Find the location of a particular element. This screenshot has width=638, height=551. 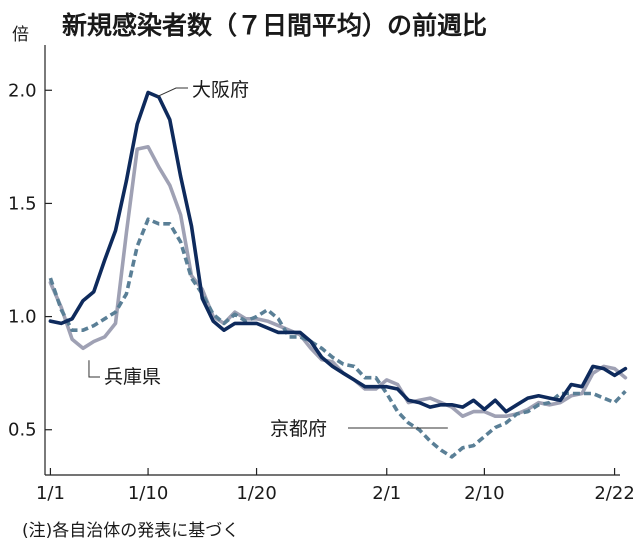

series-label-osaka: 大阪府 is located at coordinates (220, 90).